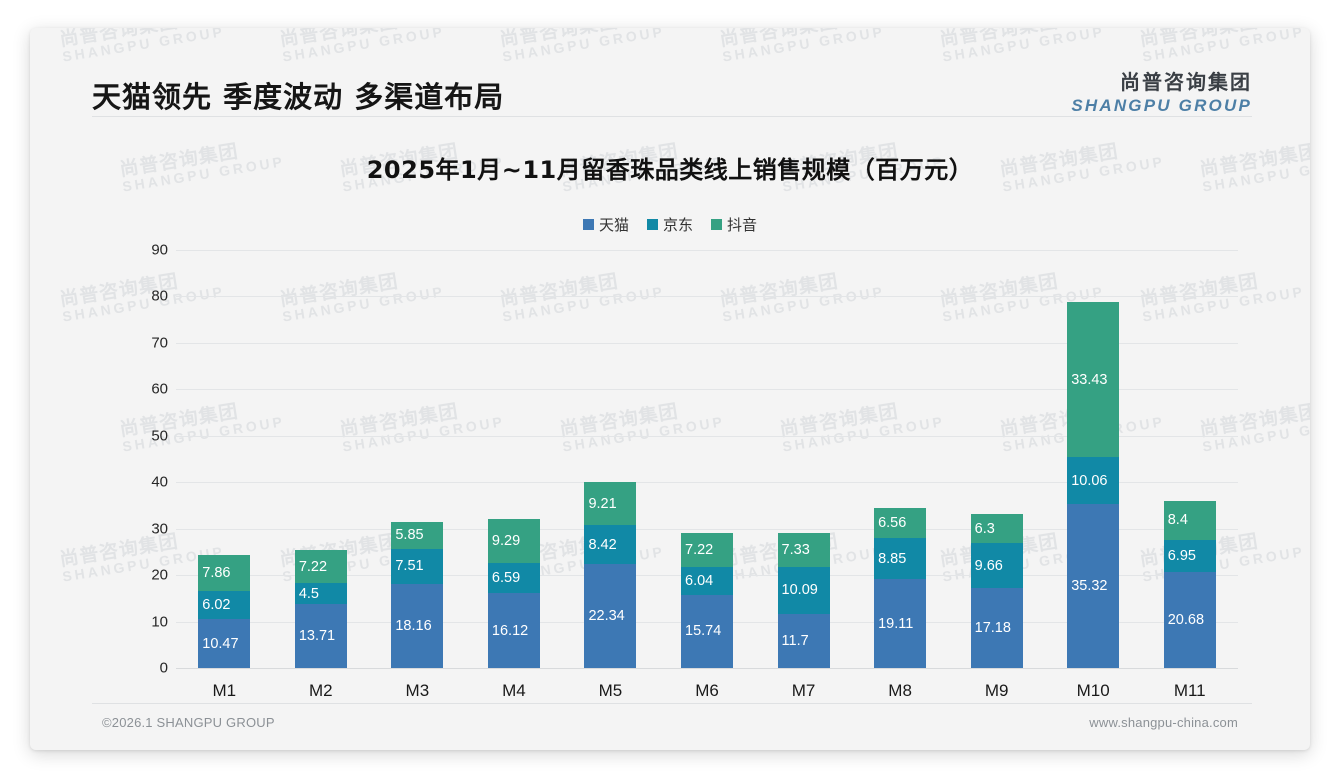  I want to click on footer-website: www.shangpu-china.com, so click(1163, 722).